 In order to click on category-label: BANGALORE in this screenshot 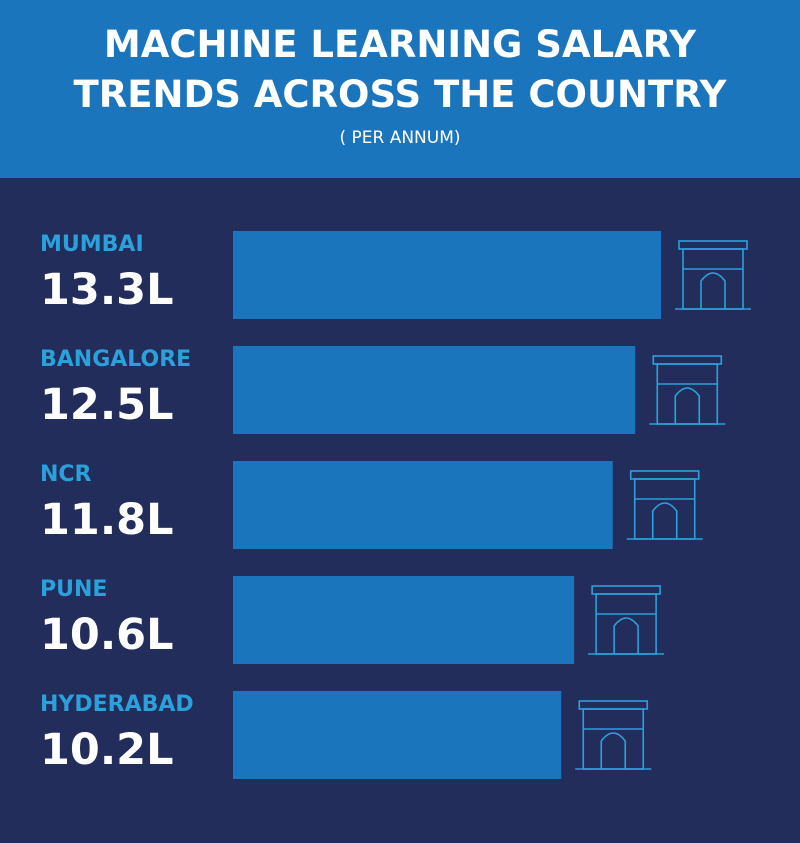, I will do `click(115, 359)`.